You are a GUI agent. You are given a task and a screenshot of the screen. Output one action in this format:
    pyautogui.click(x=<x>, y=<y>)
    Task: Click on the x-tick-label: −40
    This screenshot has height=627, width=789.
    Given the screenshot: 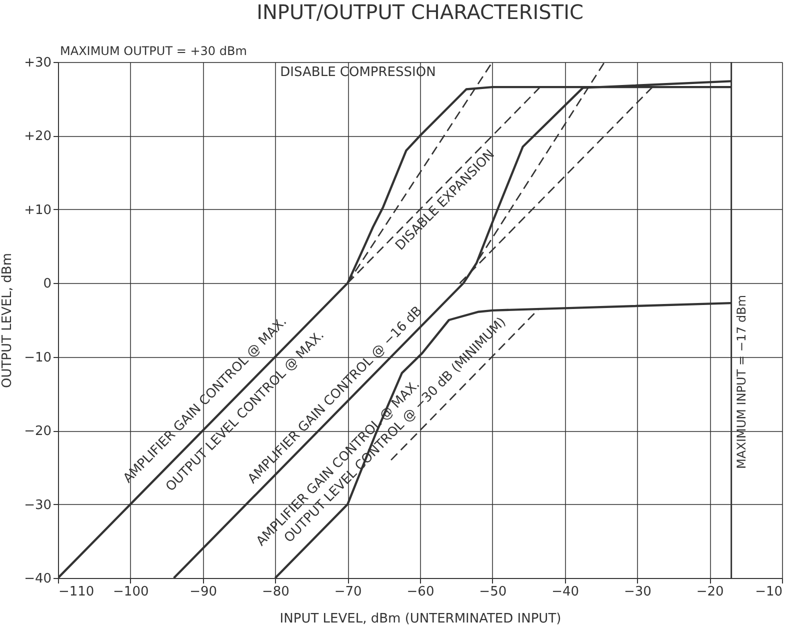 What is the action you would take?
    pyautogui.click(x=566, y=592)
    